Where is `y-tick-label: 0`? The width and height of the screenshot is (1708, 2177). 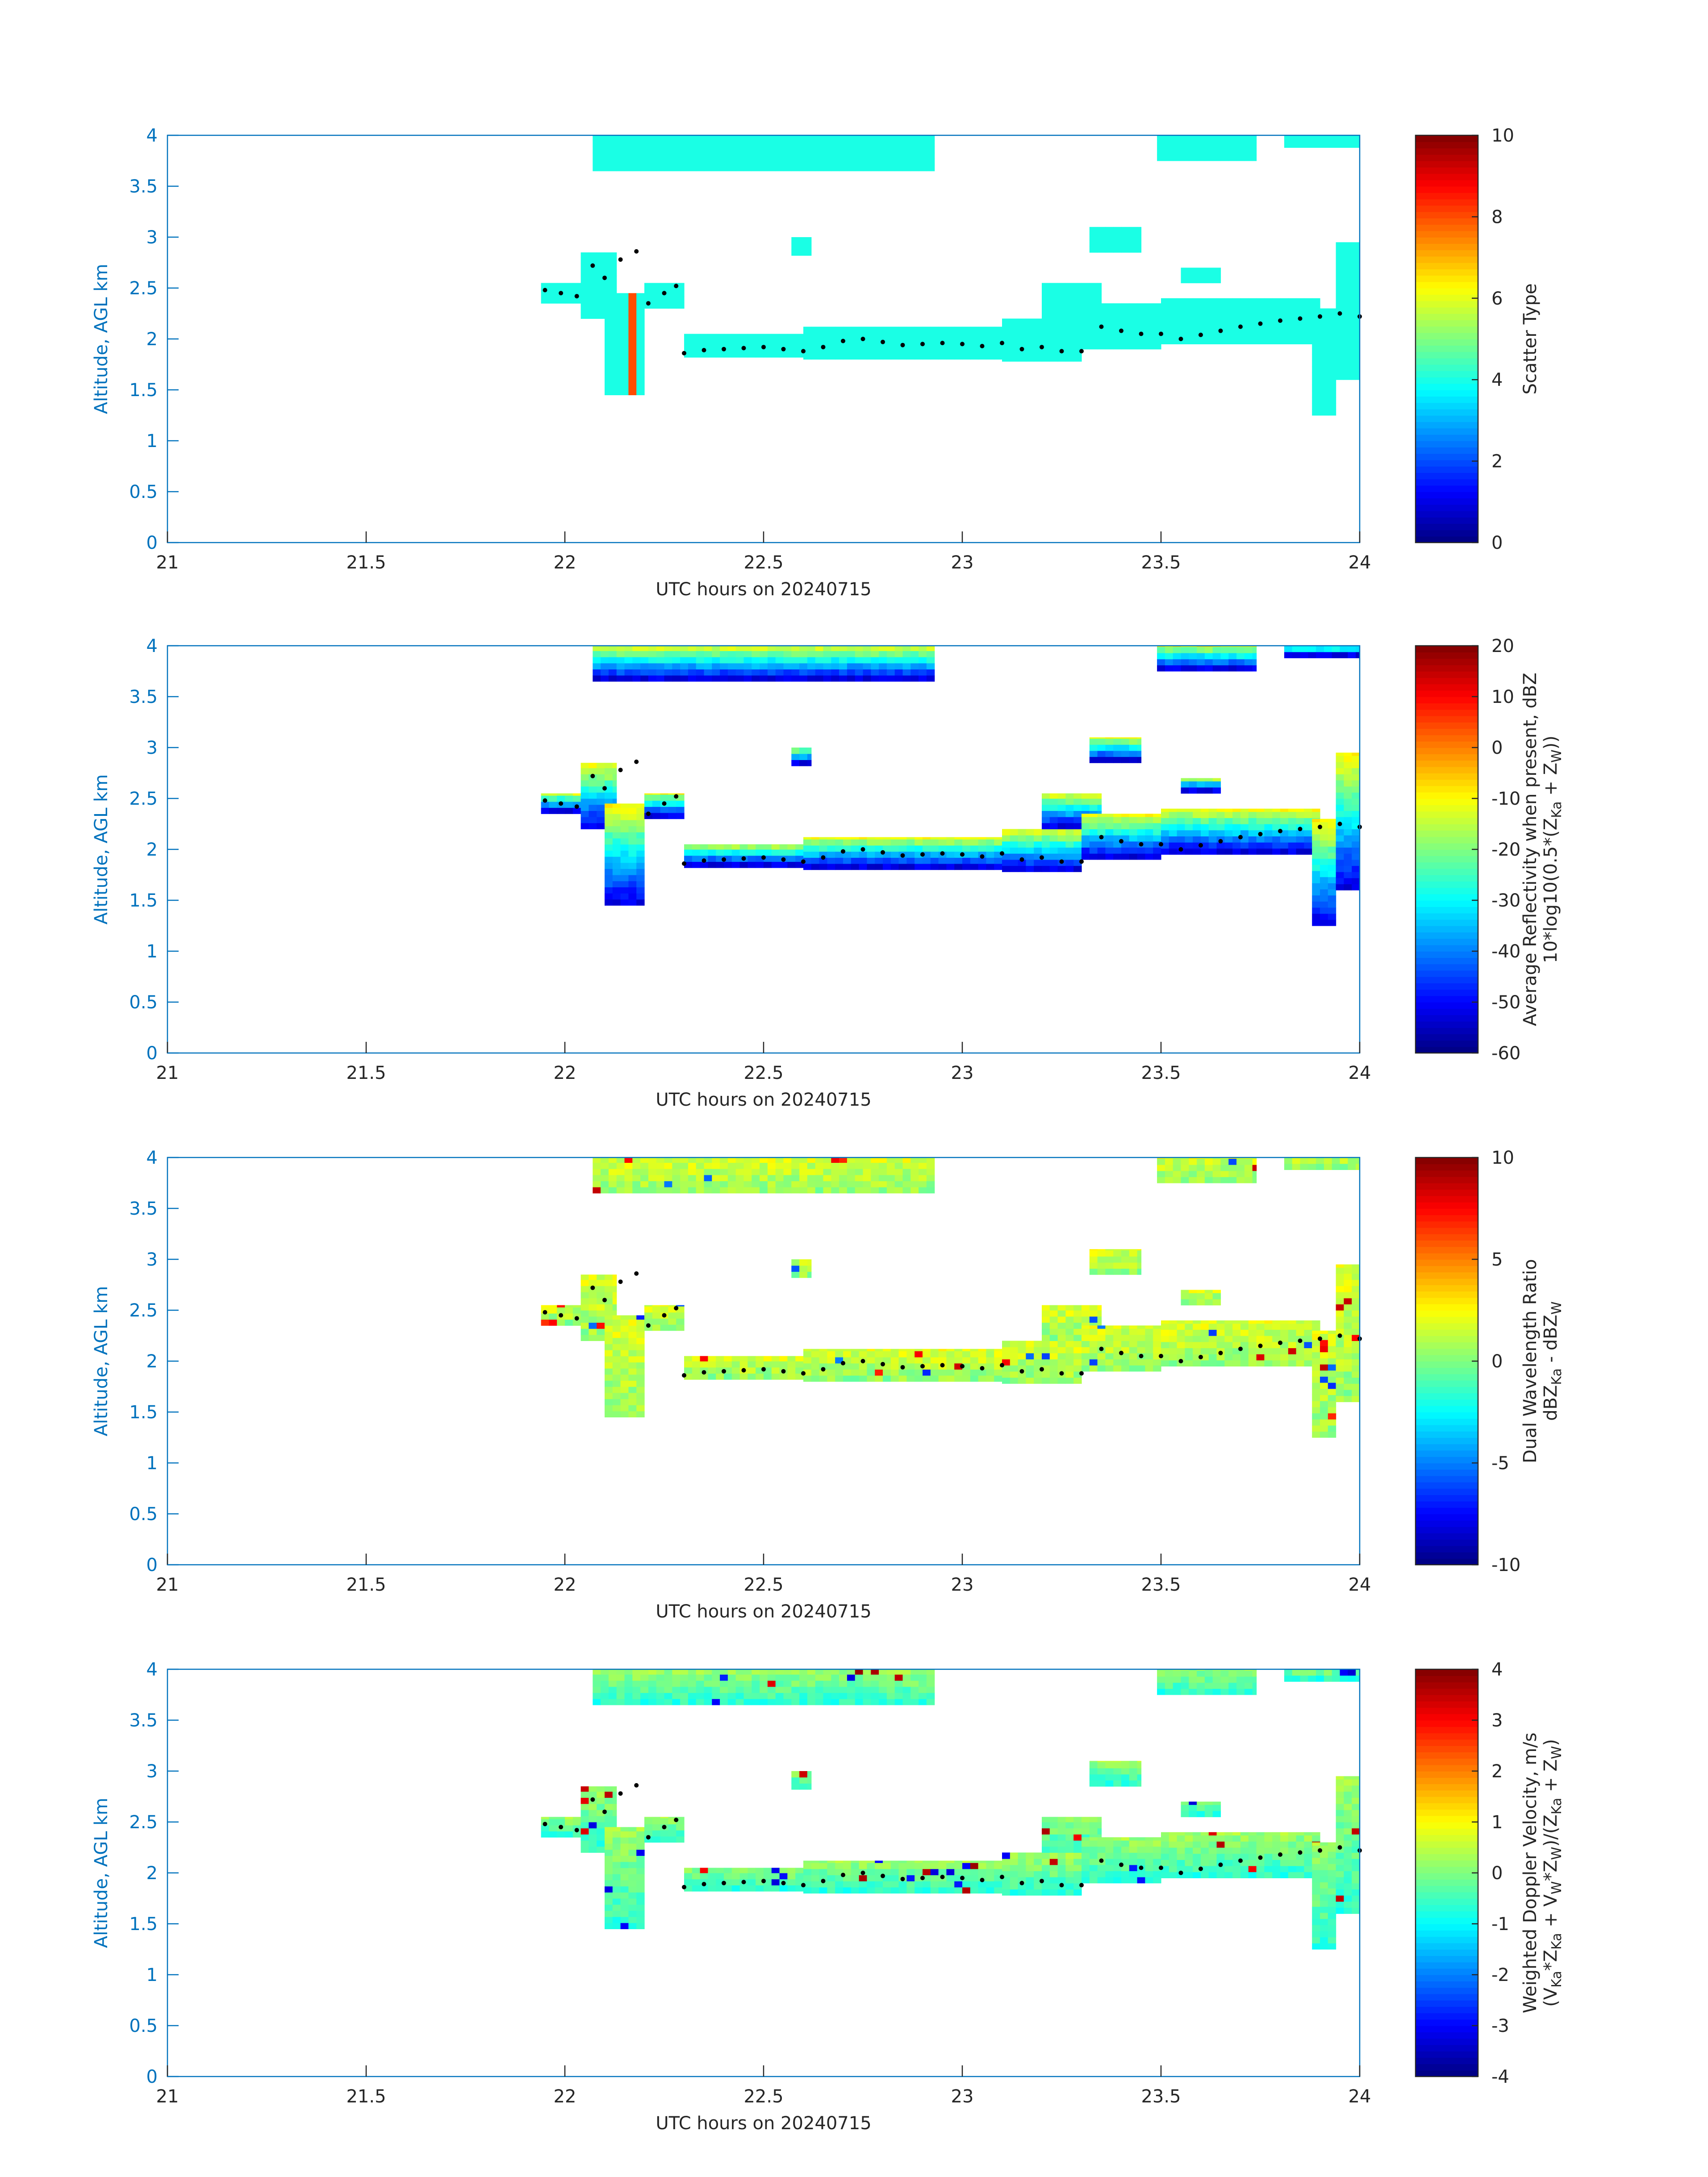 y-tick-label: 0 is located at coordinates (152, 1053).